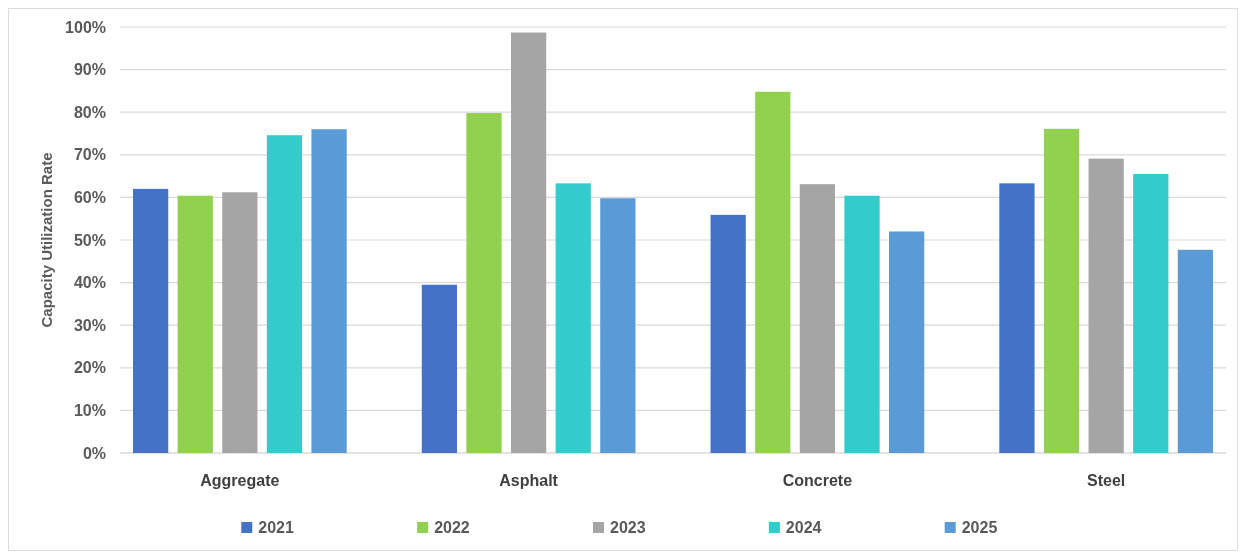 This screenshot has width=1246, height=559. Describe the element at coordinates (628, 527) in the screenshot. I see `legend-label: 2023` at that location.